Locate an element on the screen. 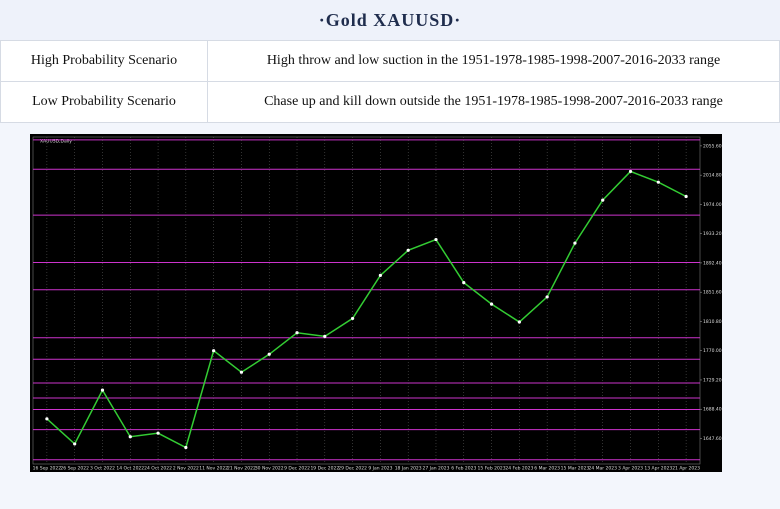  x-tick-label: 9 Dec 2022 is located at coordinates (297, 469).